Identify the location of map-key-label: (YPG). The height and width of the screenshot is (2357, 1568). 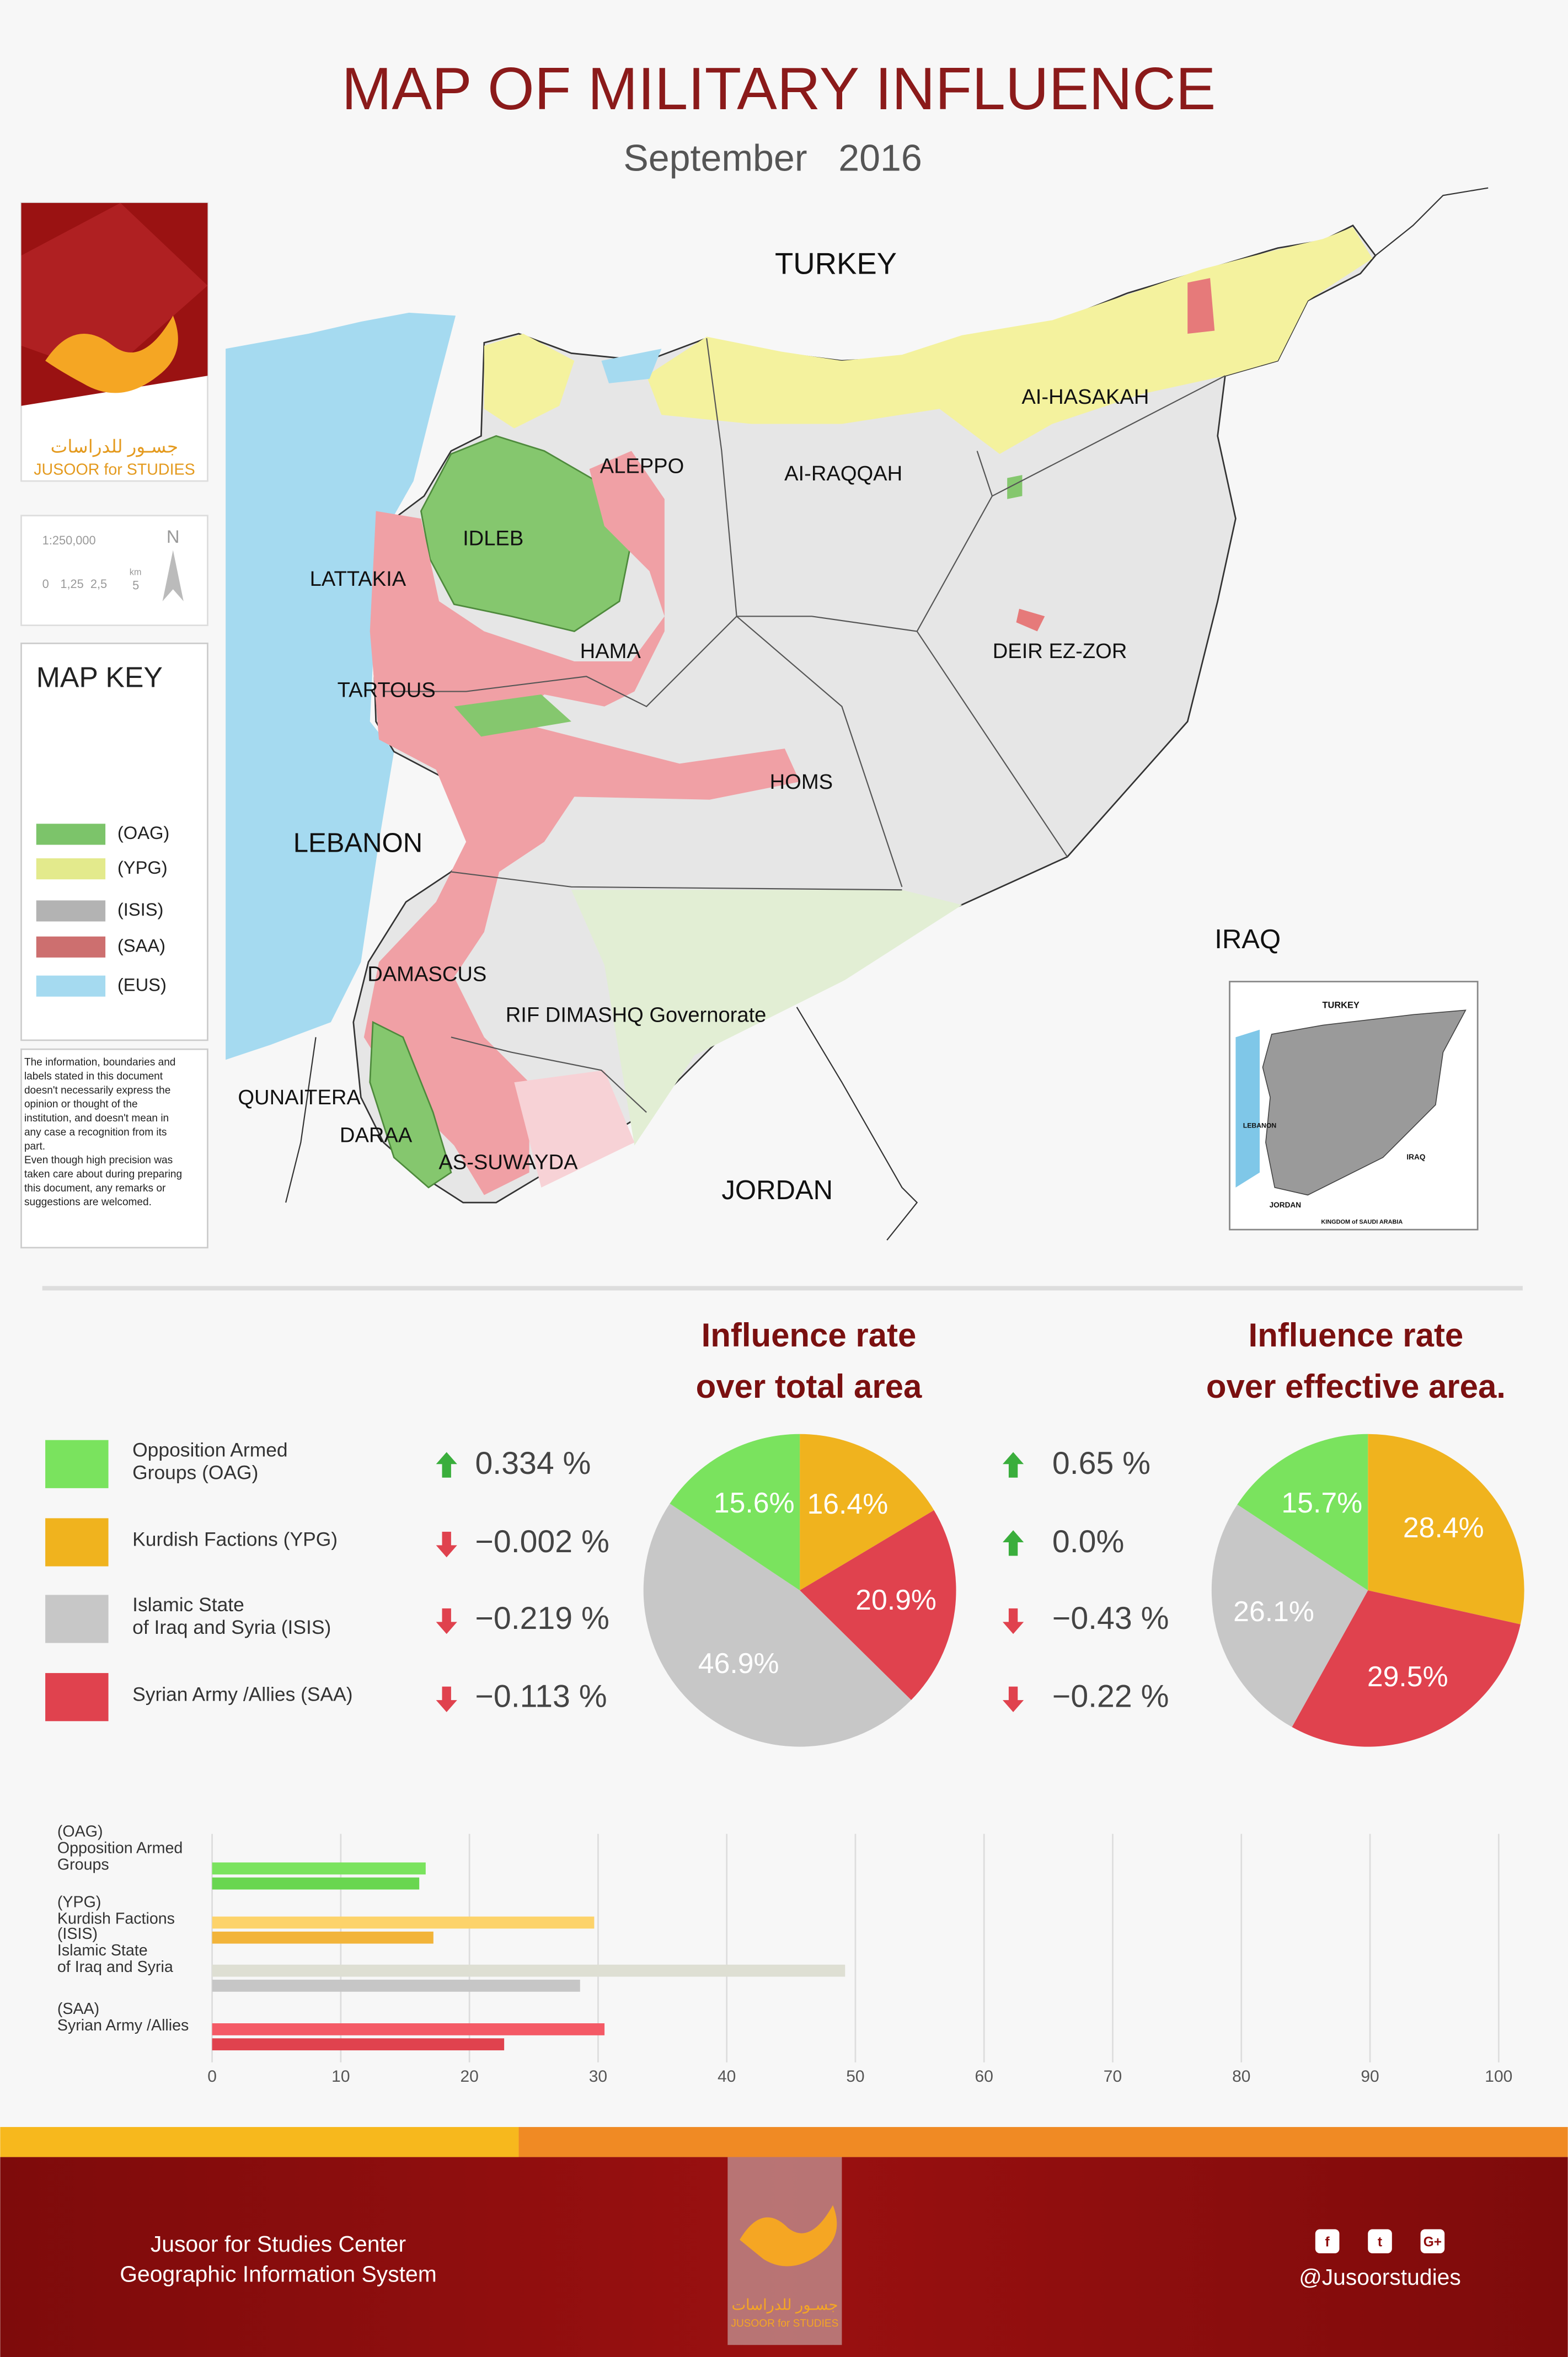
(143, 867).